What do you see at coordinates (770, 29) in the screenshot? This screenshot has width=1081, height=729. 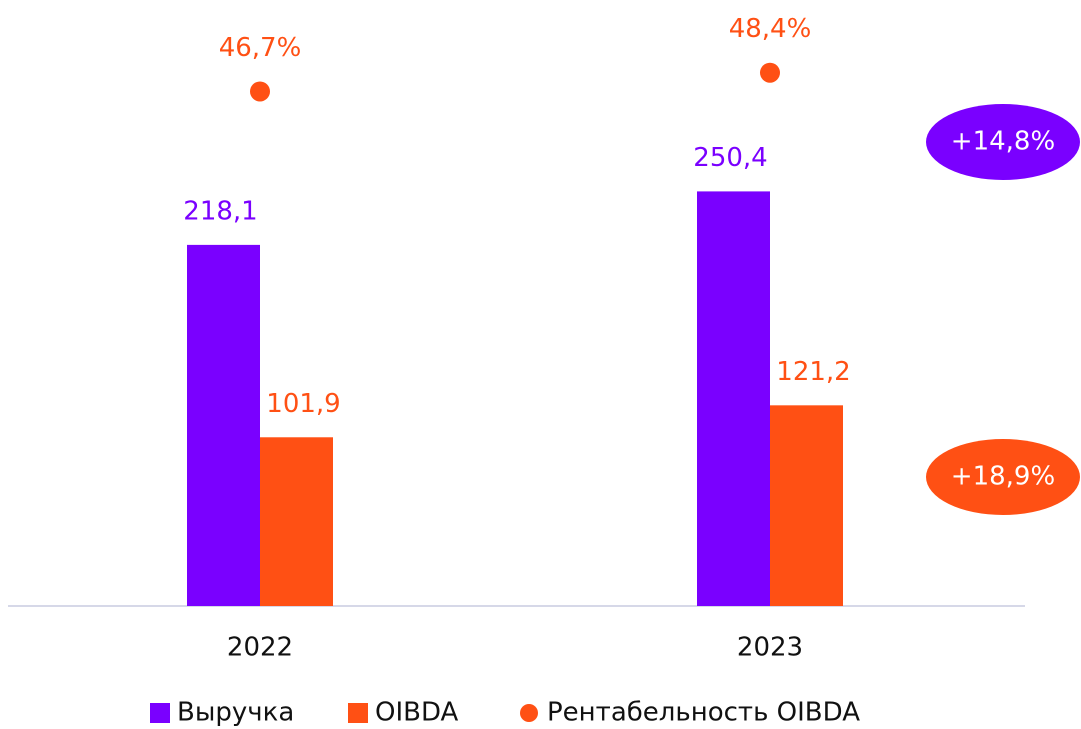 I see `value-label: 48,4%` at bounding box center [770, 29].